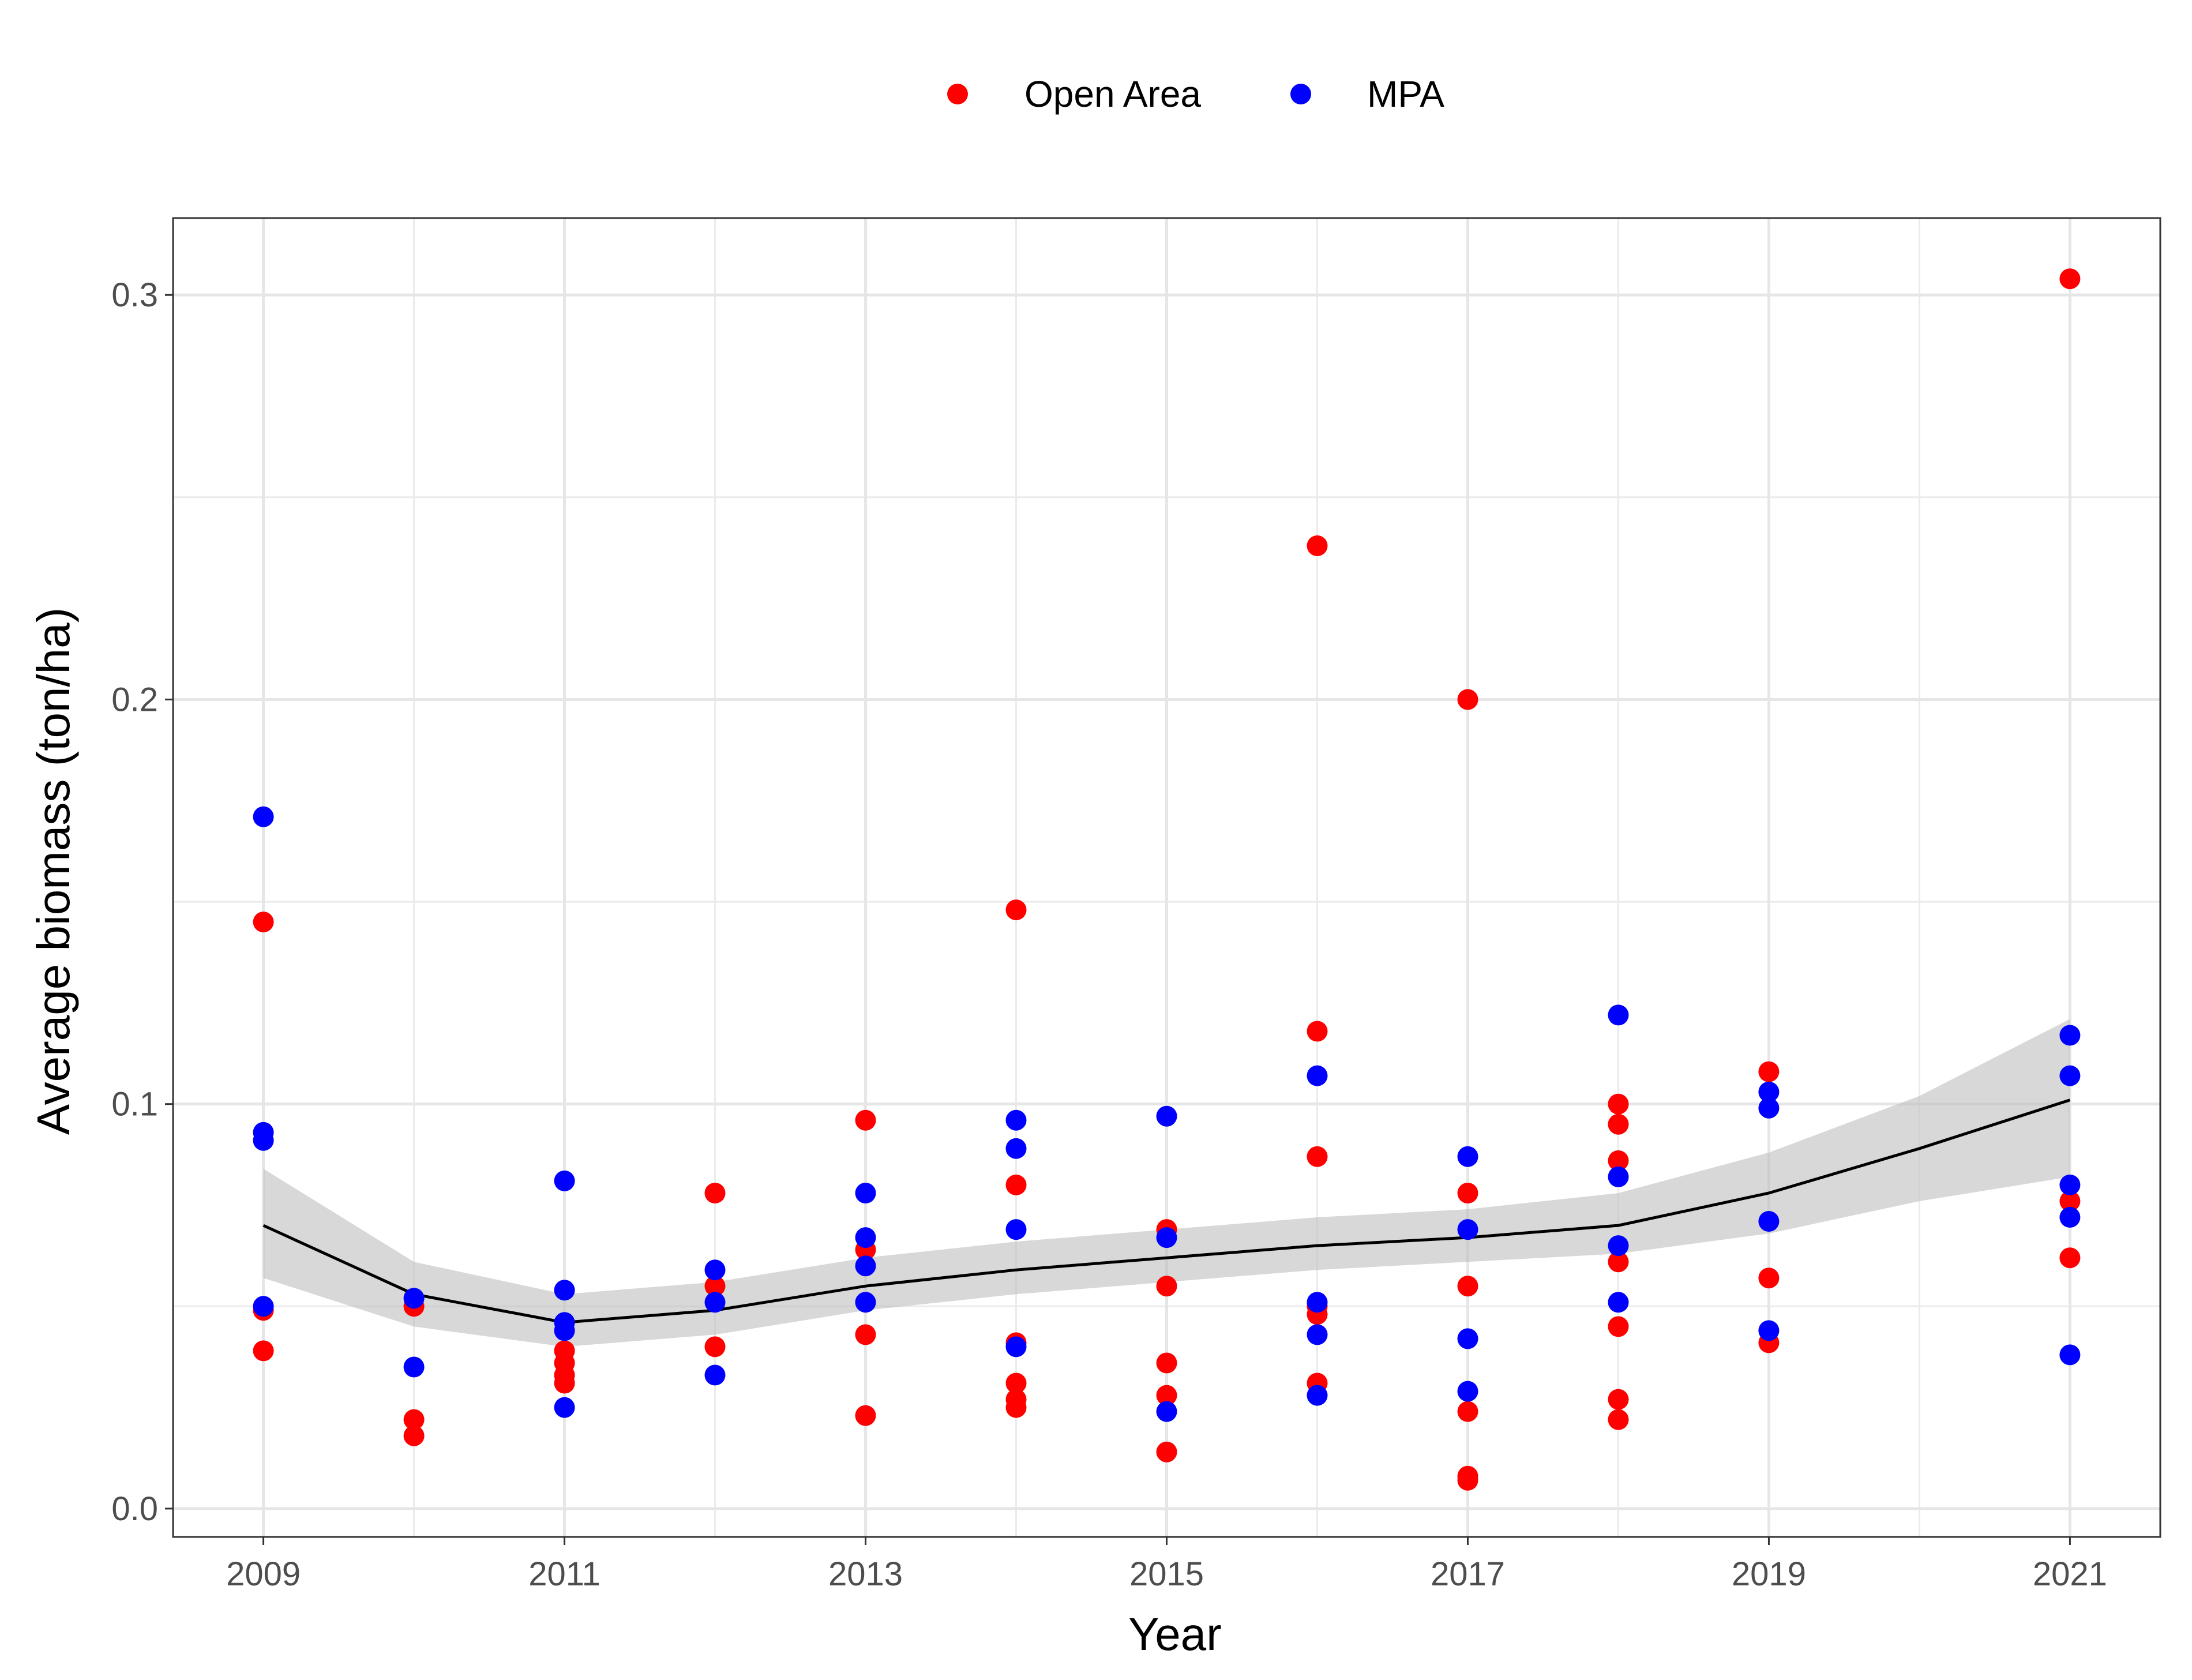 This screenshot has height=1680, width=2192. What do you see at coordinates (134, 699) in the screenshot?
I see `y-tick-label: 0.2` at bounding box center [134, 699].